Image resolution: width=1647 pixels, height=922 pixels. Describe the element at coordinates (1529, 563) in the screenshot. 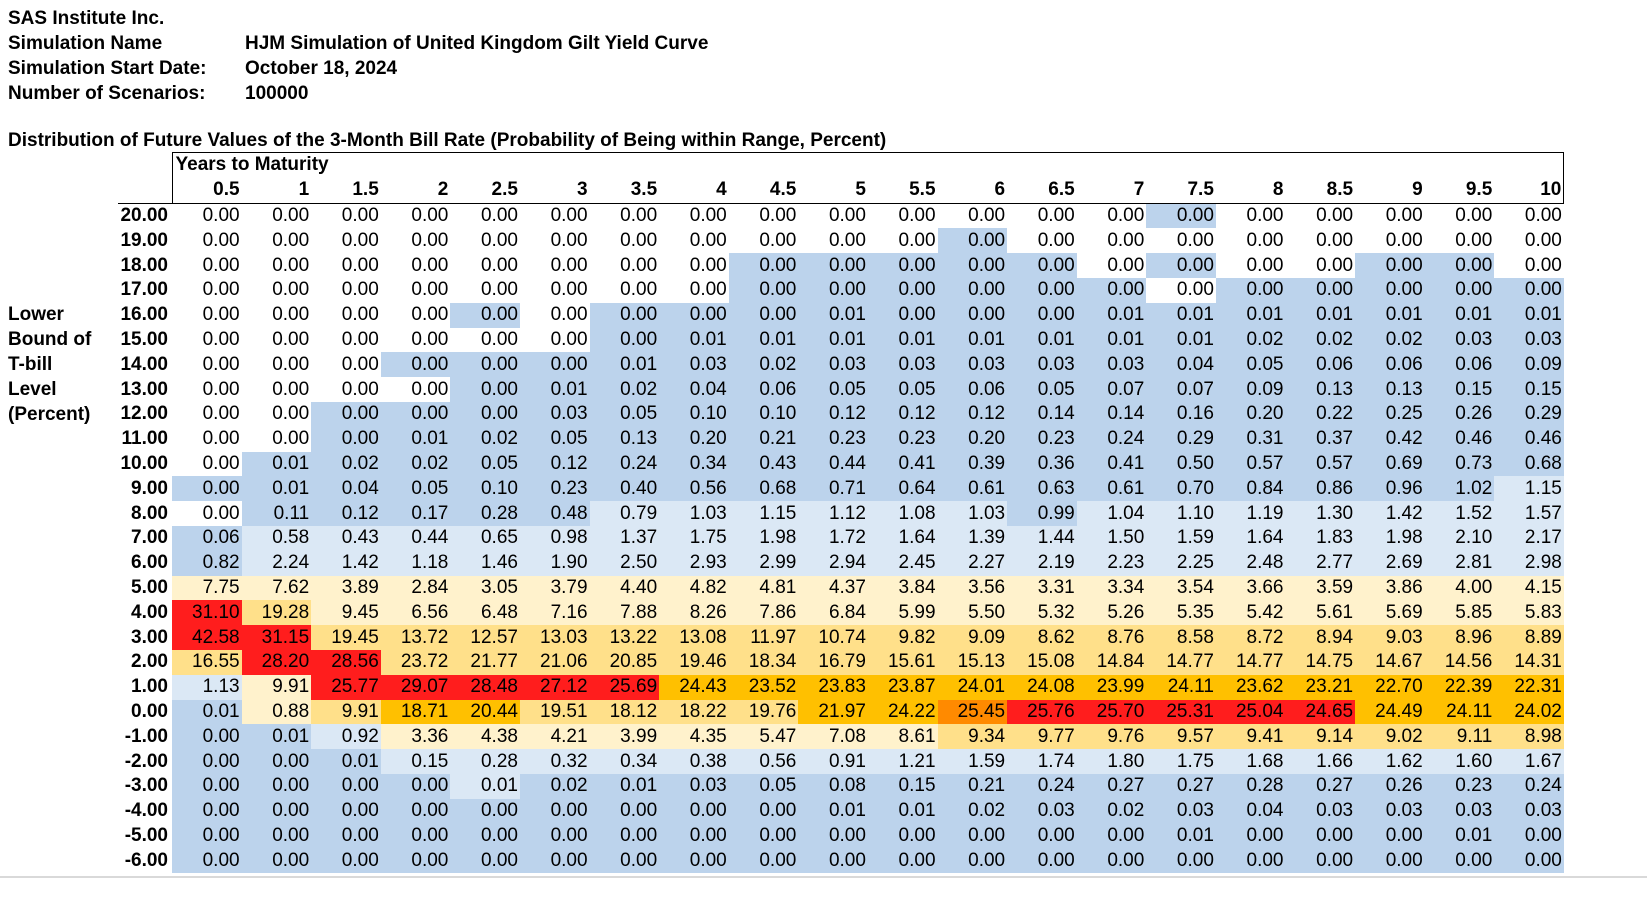

I see `probability-cell: 2.98` at that location.